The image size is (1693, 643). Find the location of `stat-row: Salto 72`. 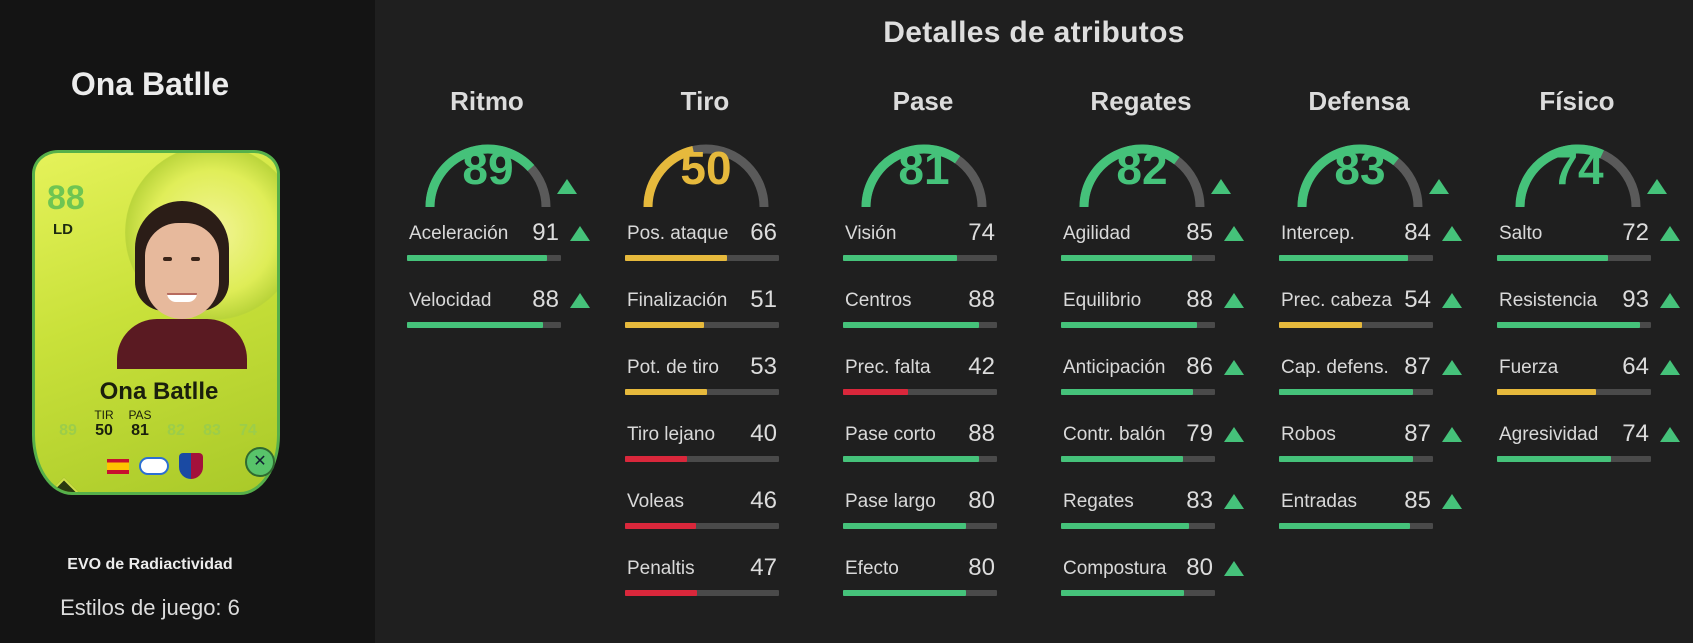

stat-row: Salto 72 is located at coordinates (1595, 250).